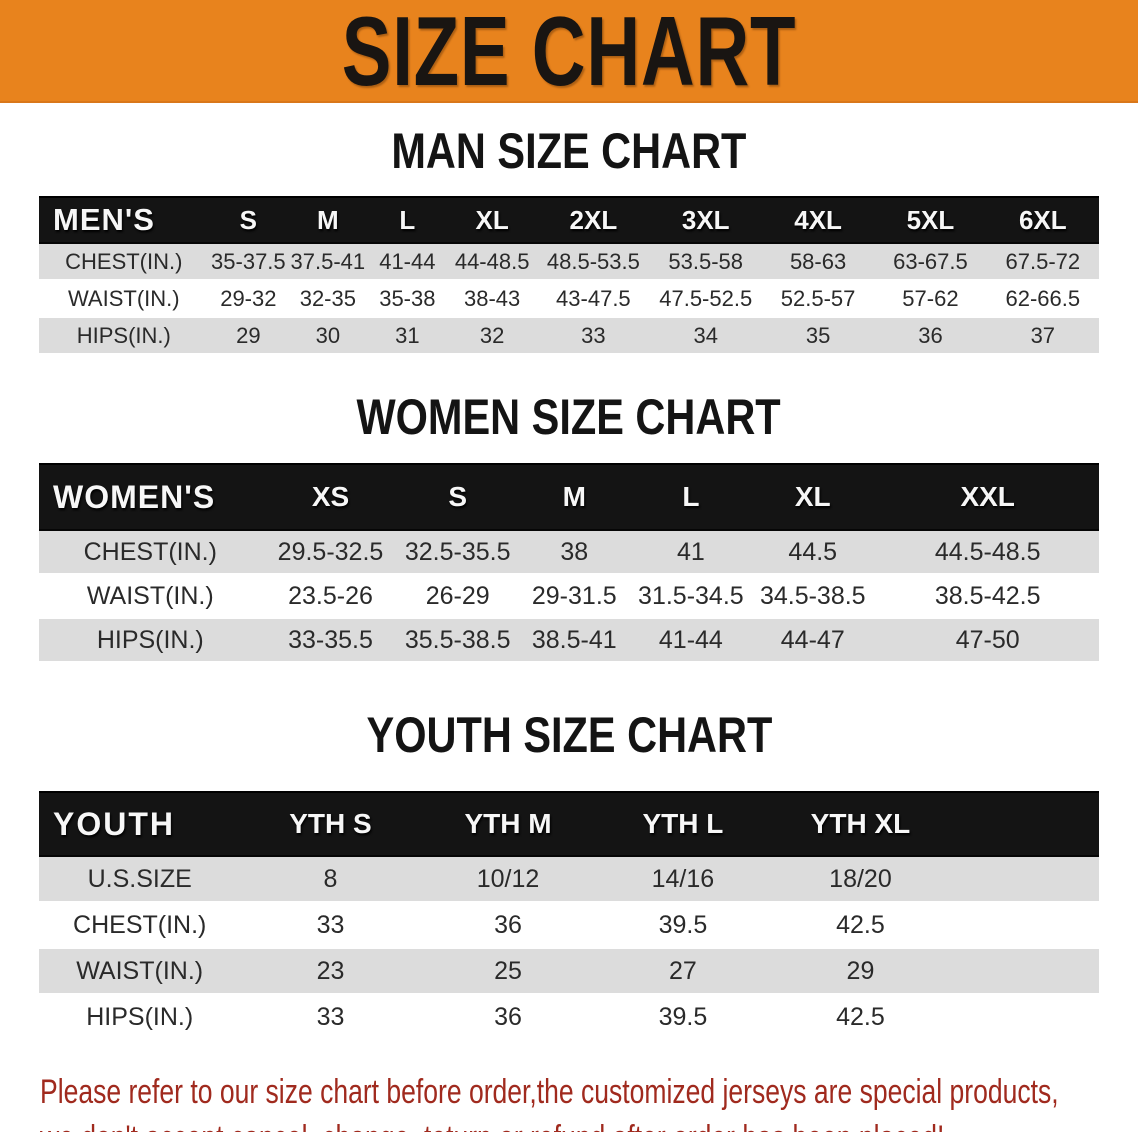  Describe the element at coordinates (508, 824) in the screenshot. I see `youth-size-column-header: YTH M` at that location.